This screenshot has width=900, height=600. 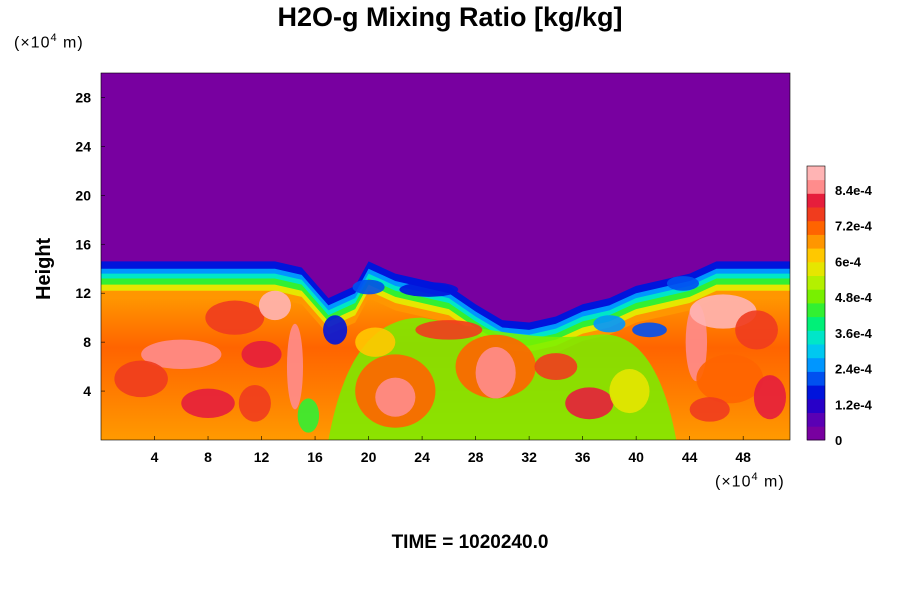 What do you see at coordinates (83, 146) in the screenshot?
I see `y-tick-label: 24` at bounding box center [83, 146].